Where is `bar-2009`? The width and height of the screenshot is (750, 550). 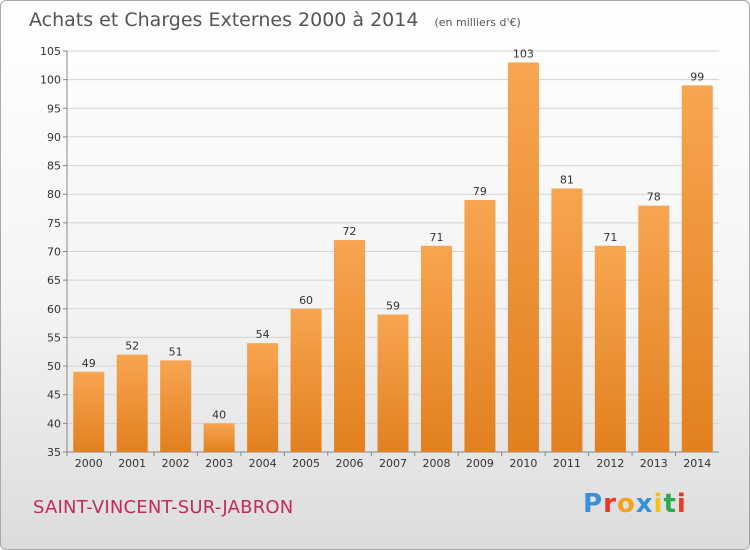 bar-2009 is located at coordinates (480, 325).